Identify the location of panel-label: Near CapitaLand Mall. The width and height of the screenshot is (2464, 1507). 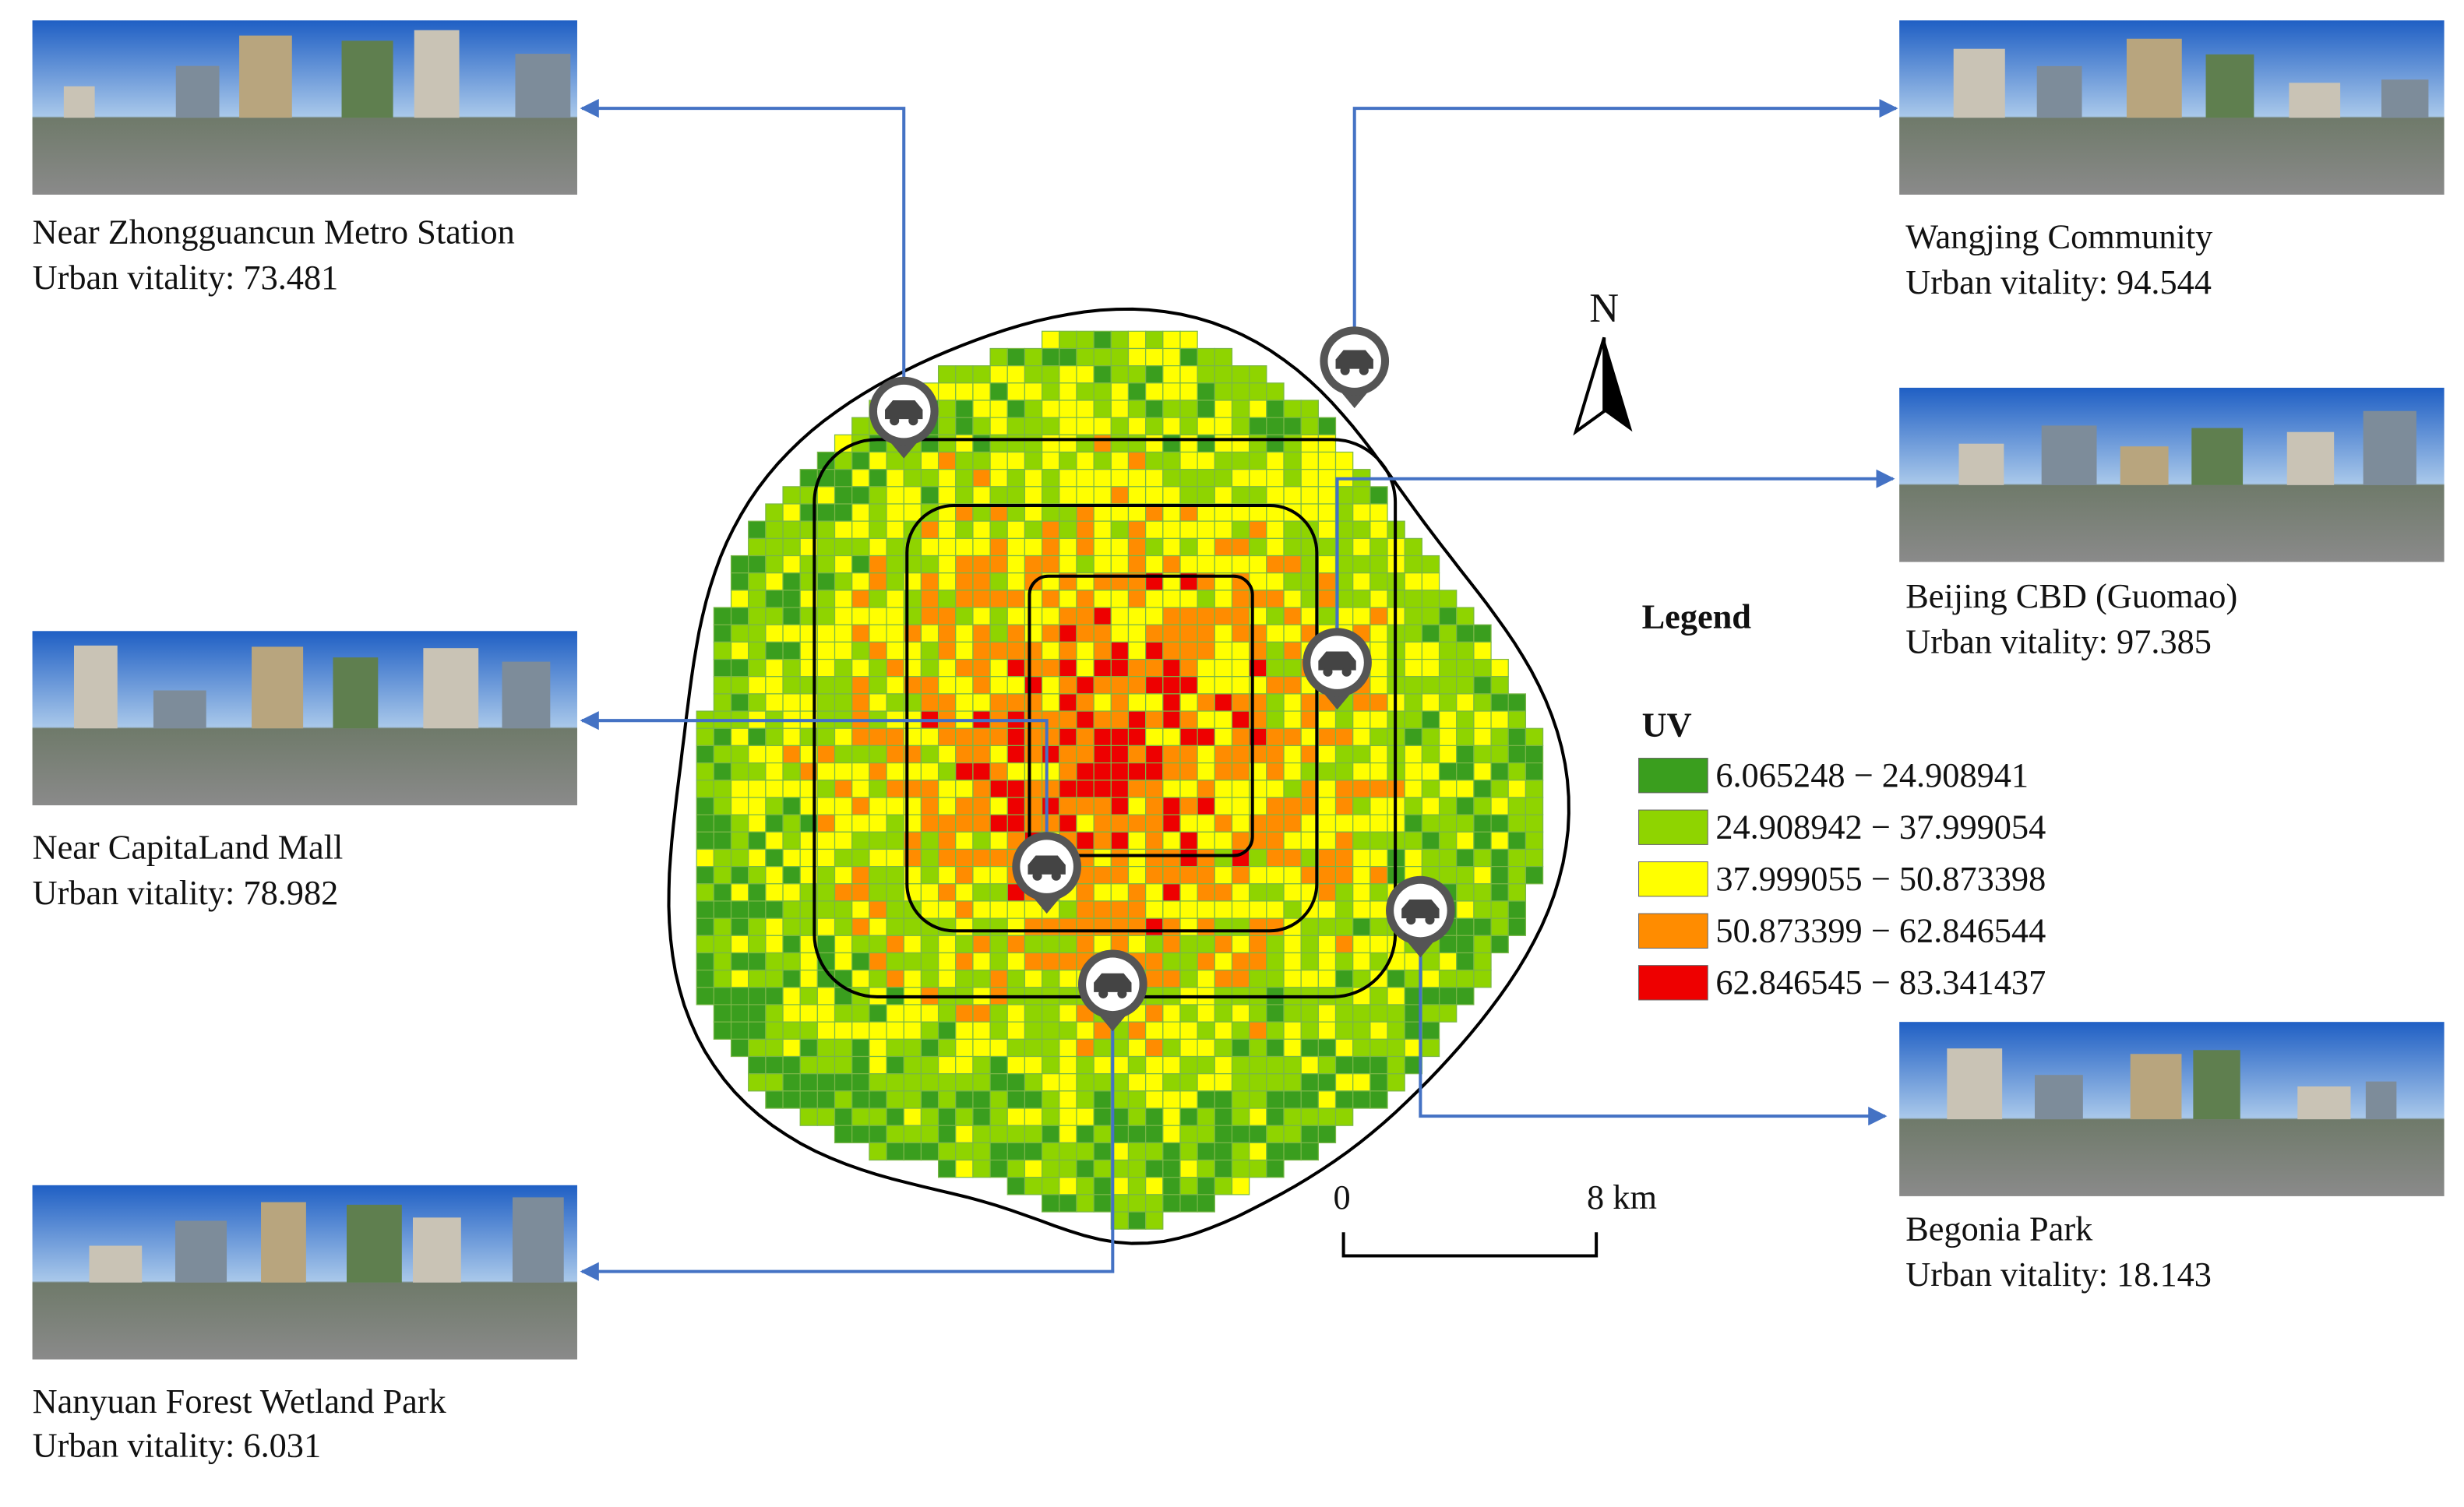
(188, 847).